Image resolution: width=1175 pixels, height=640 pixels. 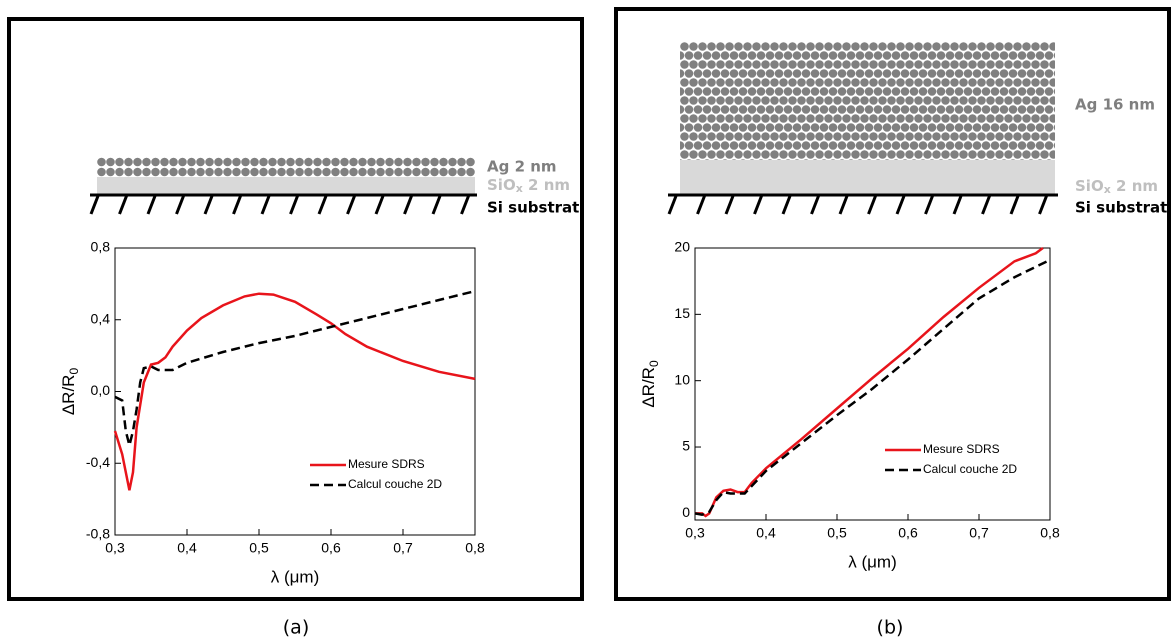 I want to click on y-tick-label: 0,0, so click(x=101, y=390).